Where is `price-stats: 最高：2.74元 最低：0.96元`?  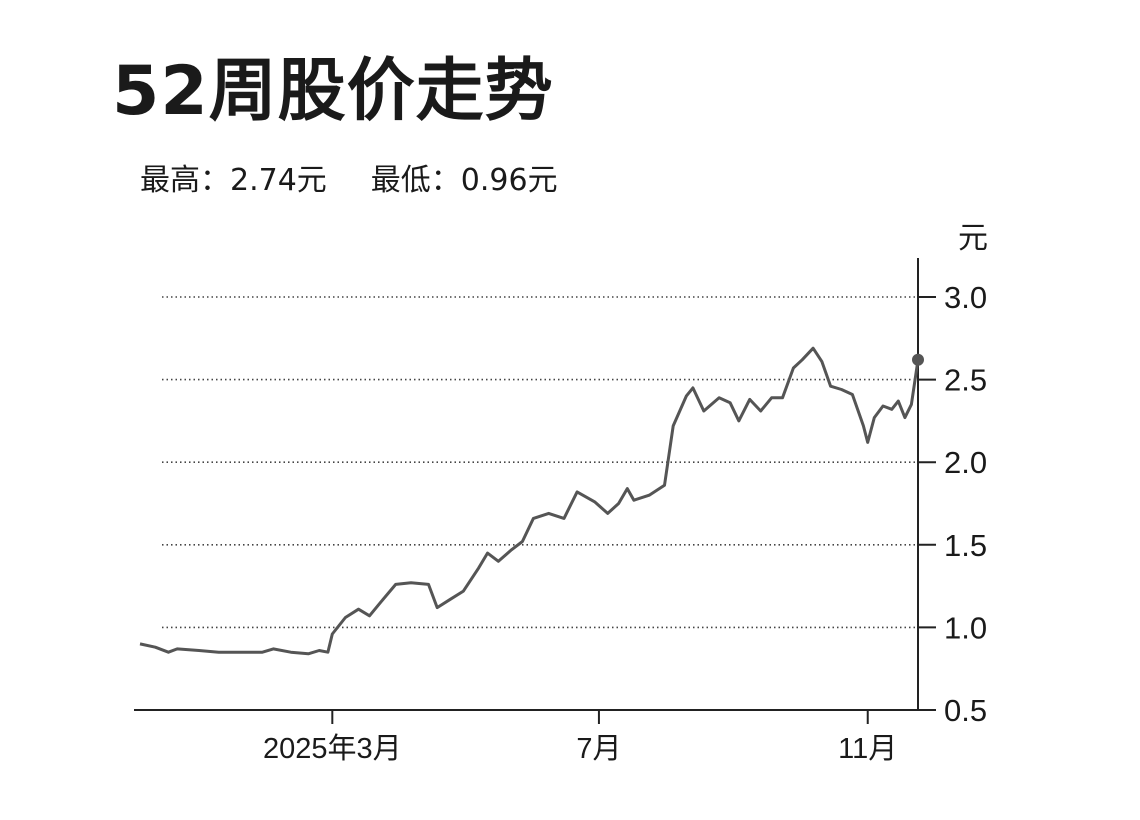
price-stats: 最高：2.74元 最低：0.96元 is located at coordinates (349, 181).